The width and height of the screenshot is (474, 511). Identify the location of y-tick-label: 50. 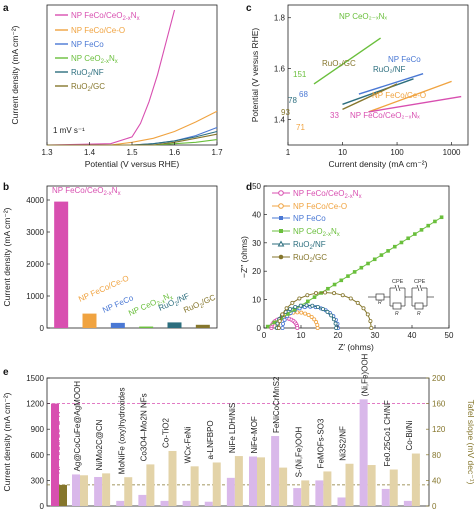
(256, 186).